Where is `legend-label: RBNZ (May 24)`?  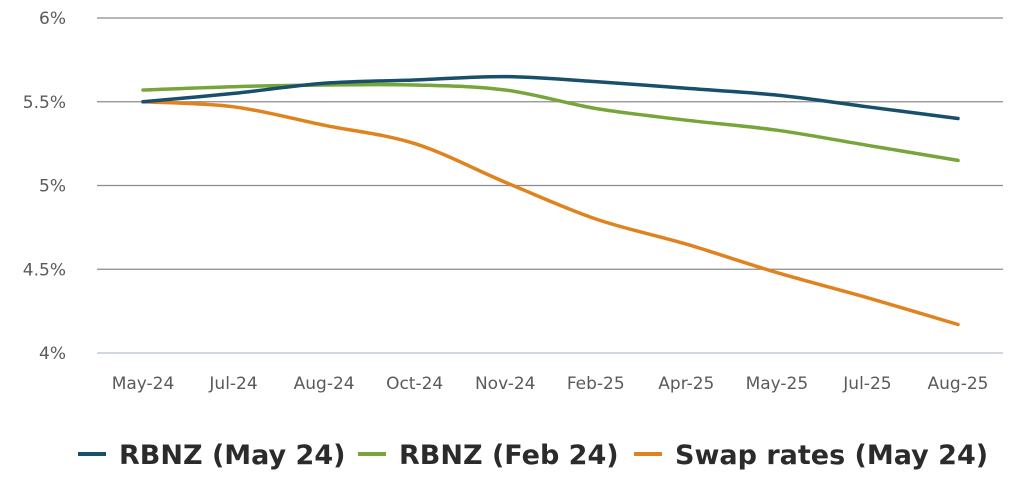 legend-label: RBNZ (May 24) is located at coordinates (232, 455).